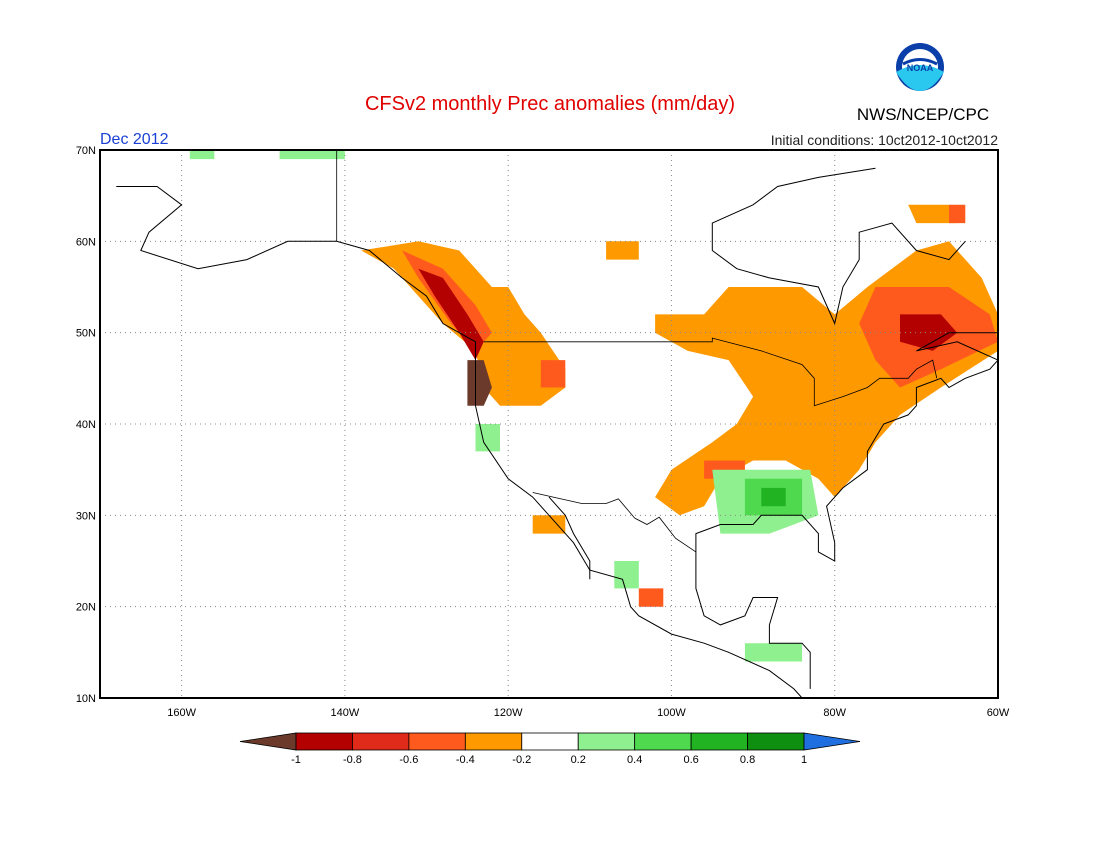 The height and width of the screenshot is (850, 1100). Describe the element at coordinates (86, 699) in the screenshot. I see `lat-tick-label: 10N` at that location.